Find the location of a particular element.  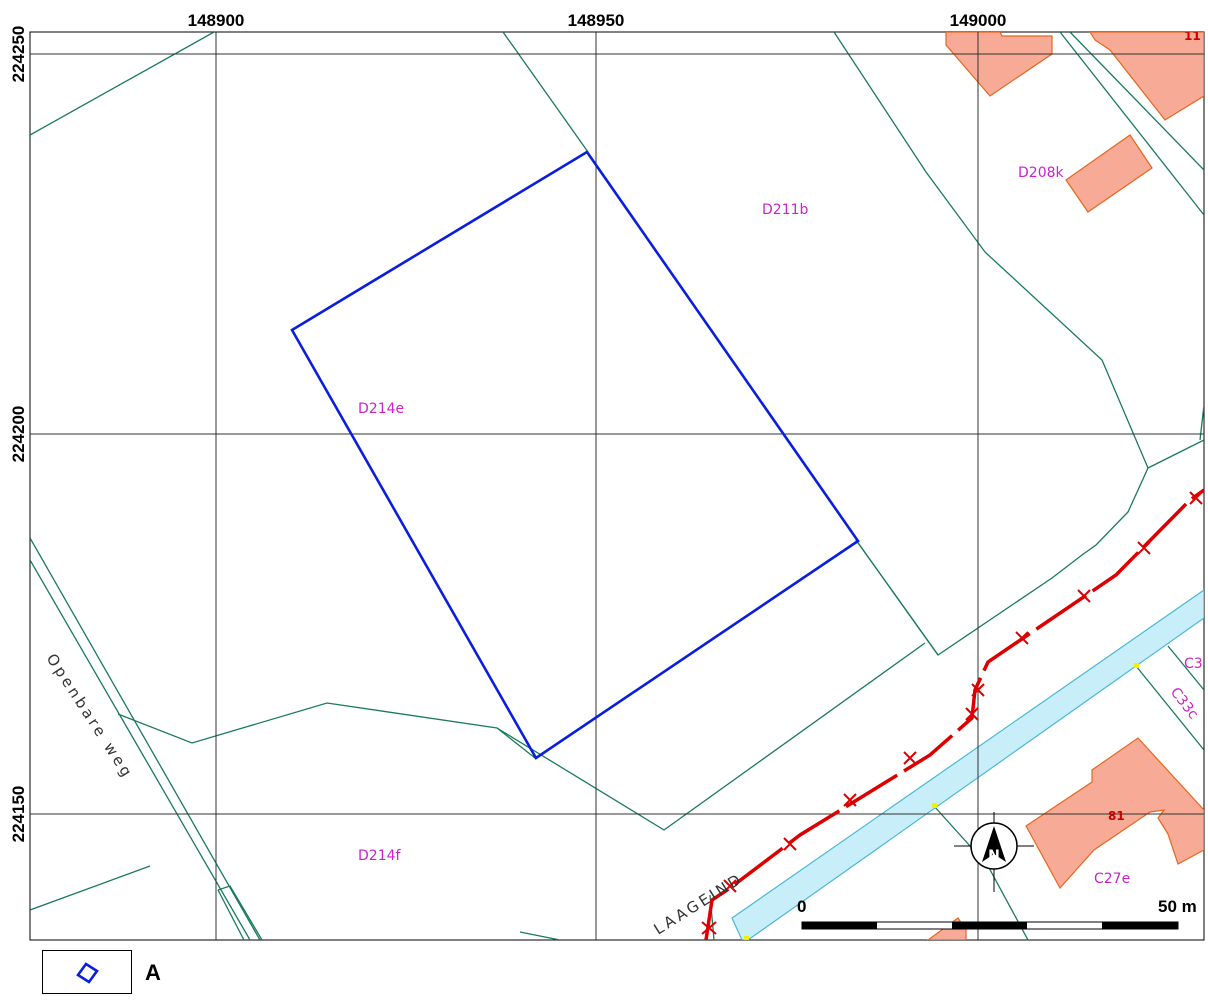

scale-bar is located at coordinates (990, 925).